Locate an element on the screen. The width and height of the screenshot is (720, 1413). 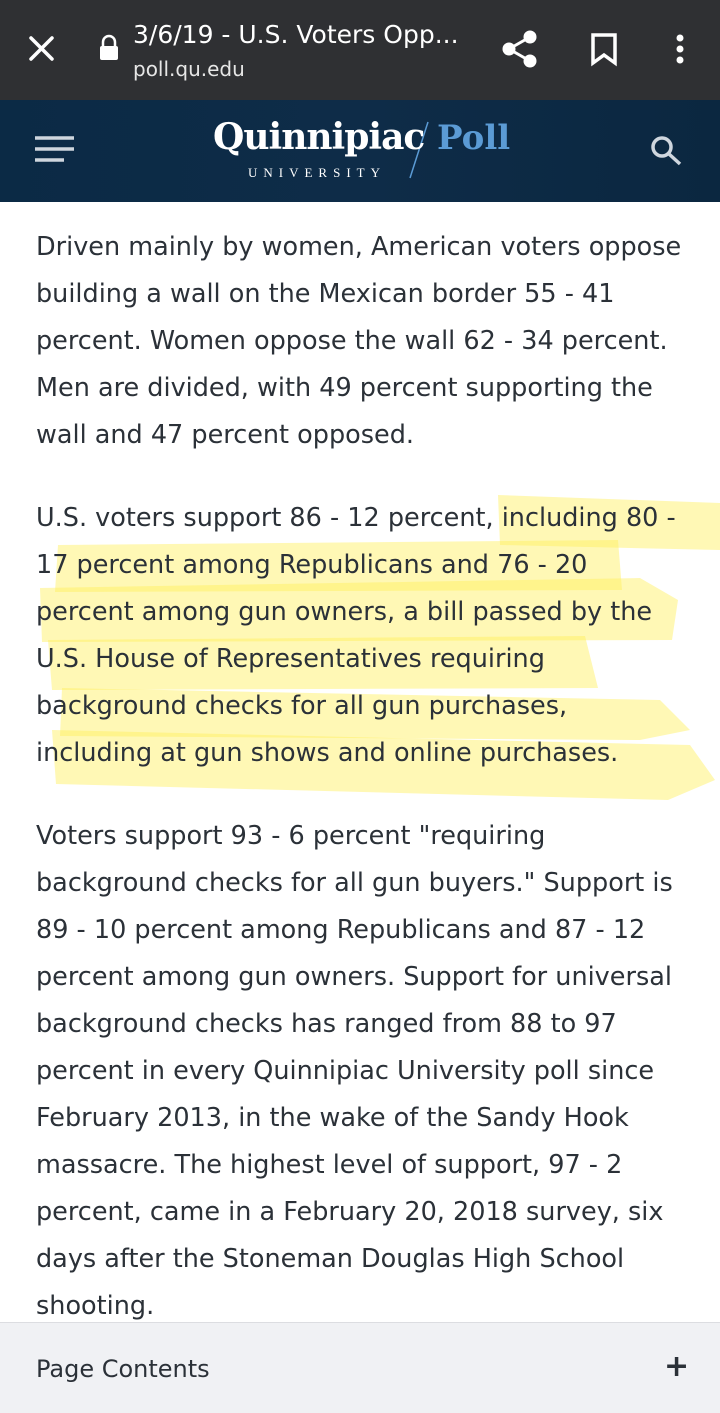
close-icon is located at coordinates (41, 48).